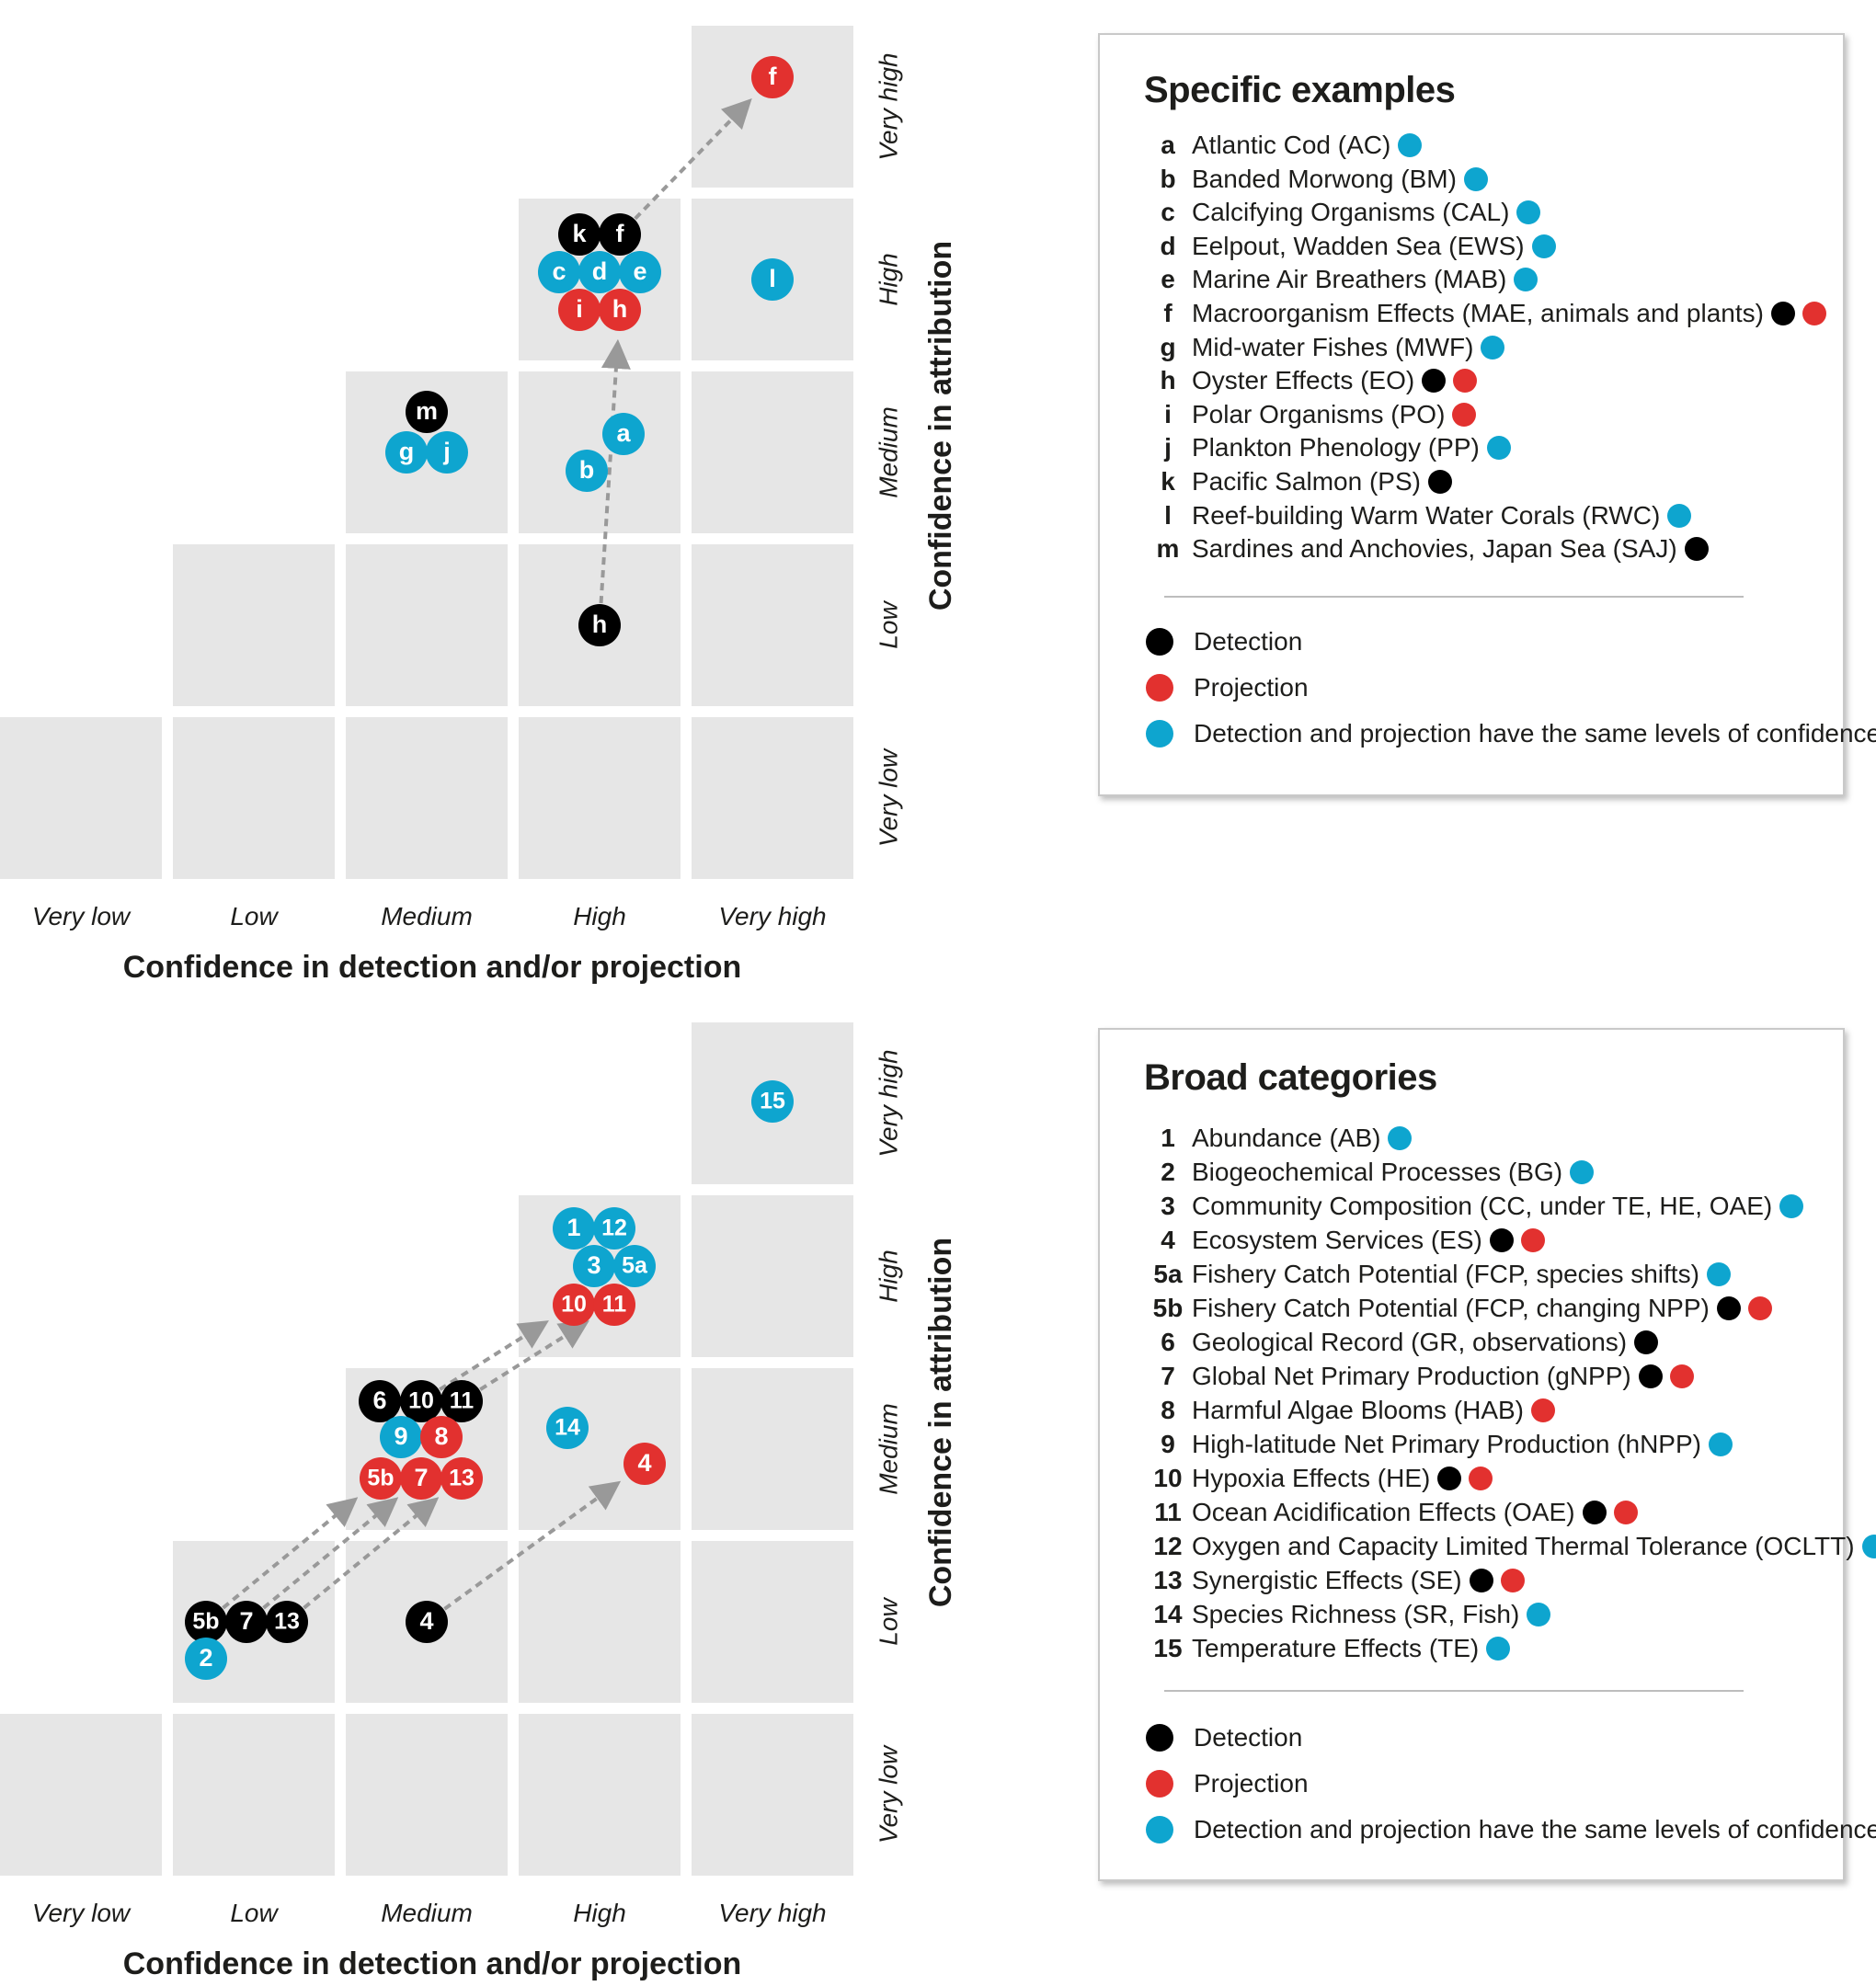  What do you see at coordinates (1168, 1308) in the screenshot?
I see `legend-item-key: 5b` at bounding box center [1168, 1308].